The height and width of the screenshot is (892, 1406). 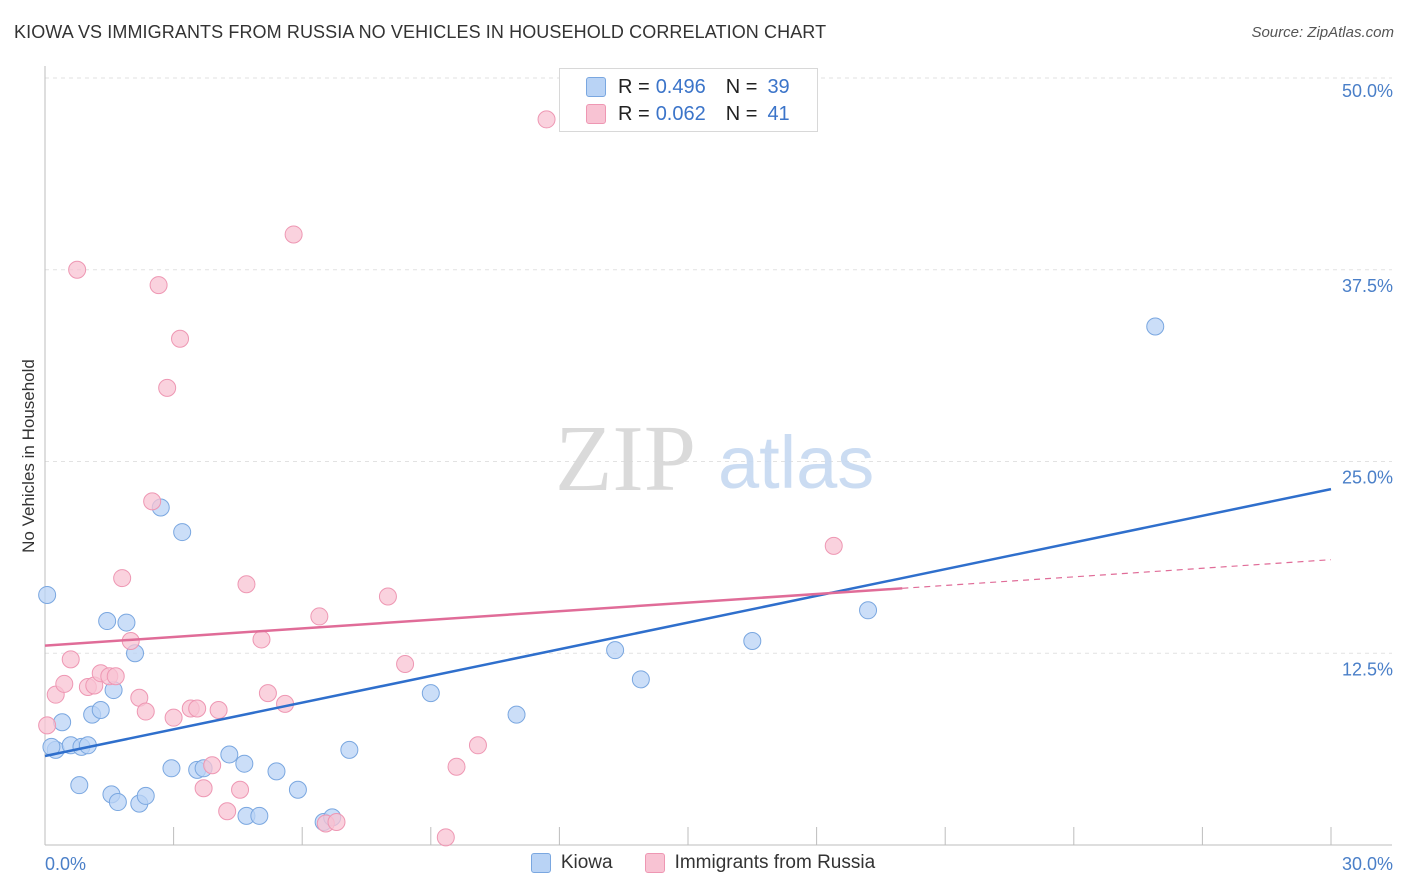 I want to click on watermark: ZIP atlas, so click(x=714, y=459).